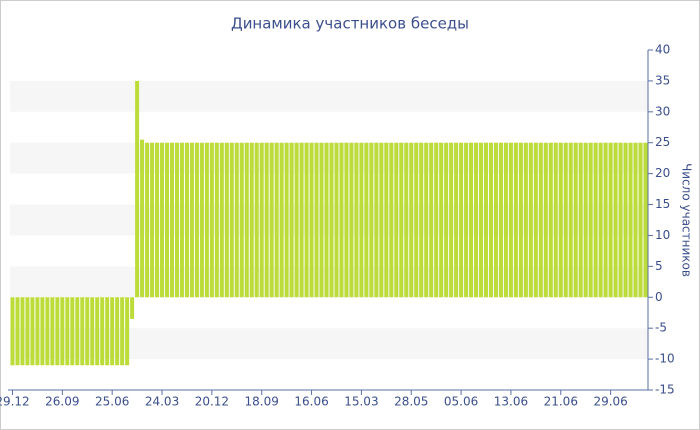 The image size is (700, 430). Describe the element at coordinates (662, 235) in the screenshot. I see `y-tick-label: 10` at that location.